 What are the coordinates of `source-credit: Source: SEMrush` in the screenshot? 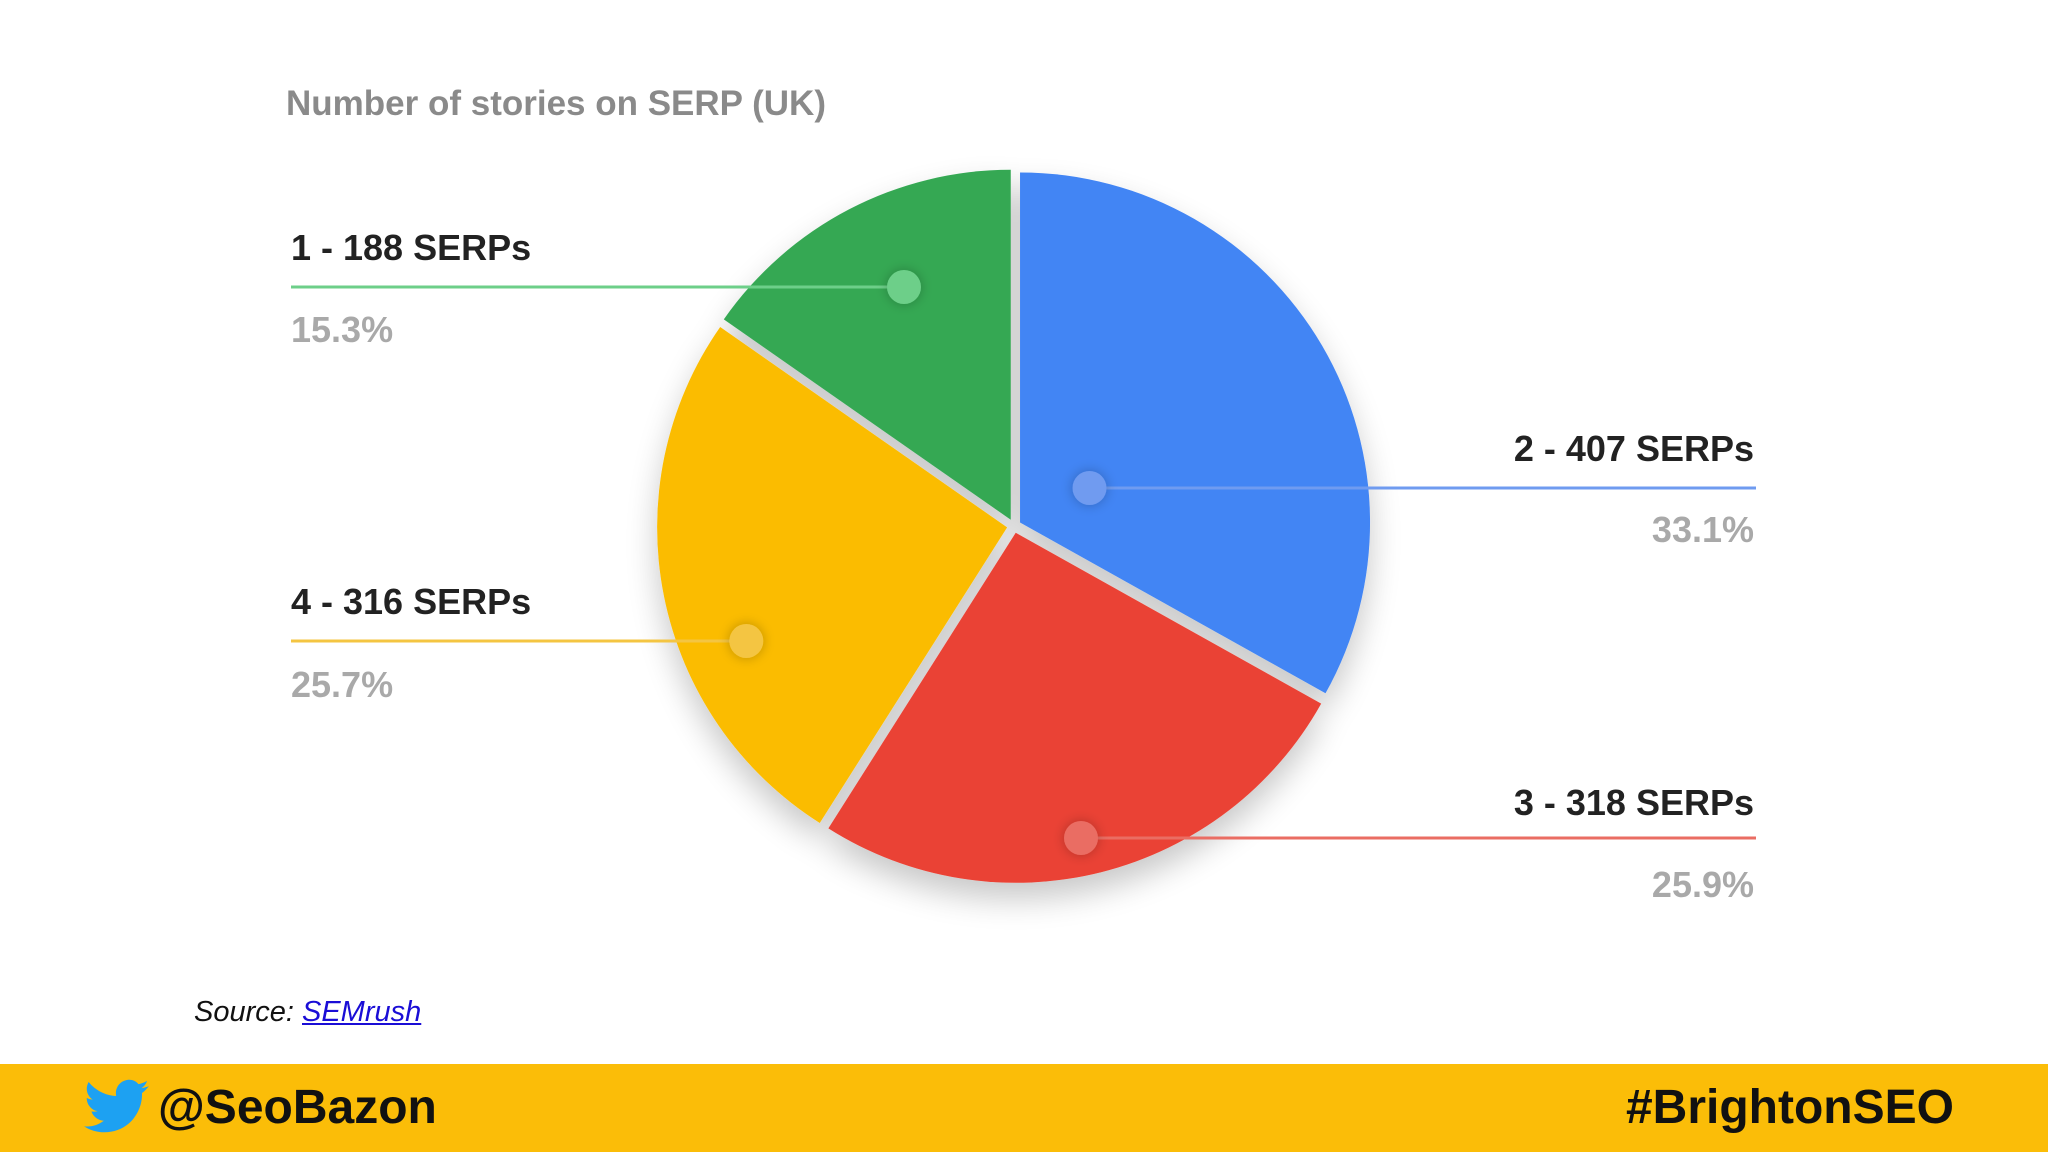 It's located at (307, 1012).